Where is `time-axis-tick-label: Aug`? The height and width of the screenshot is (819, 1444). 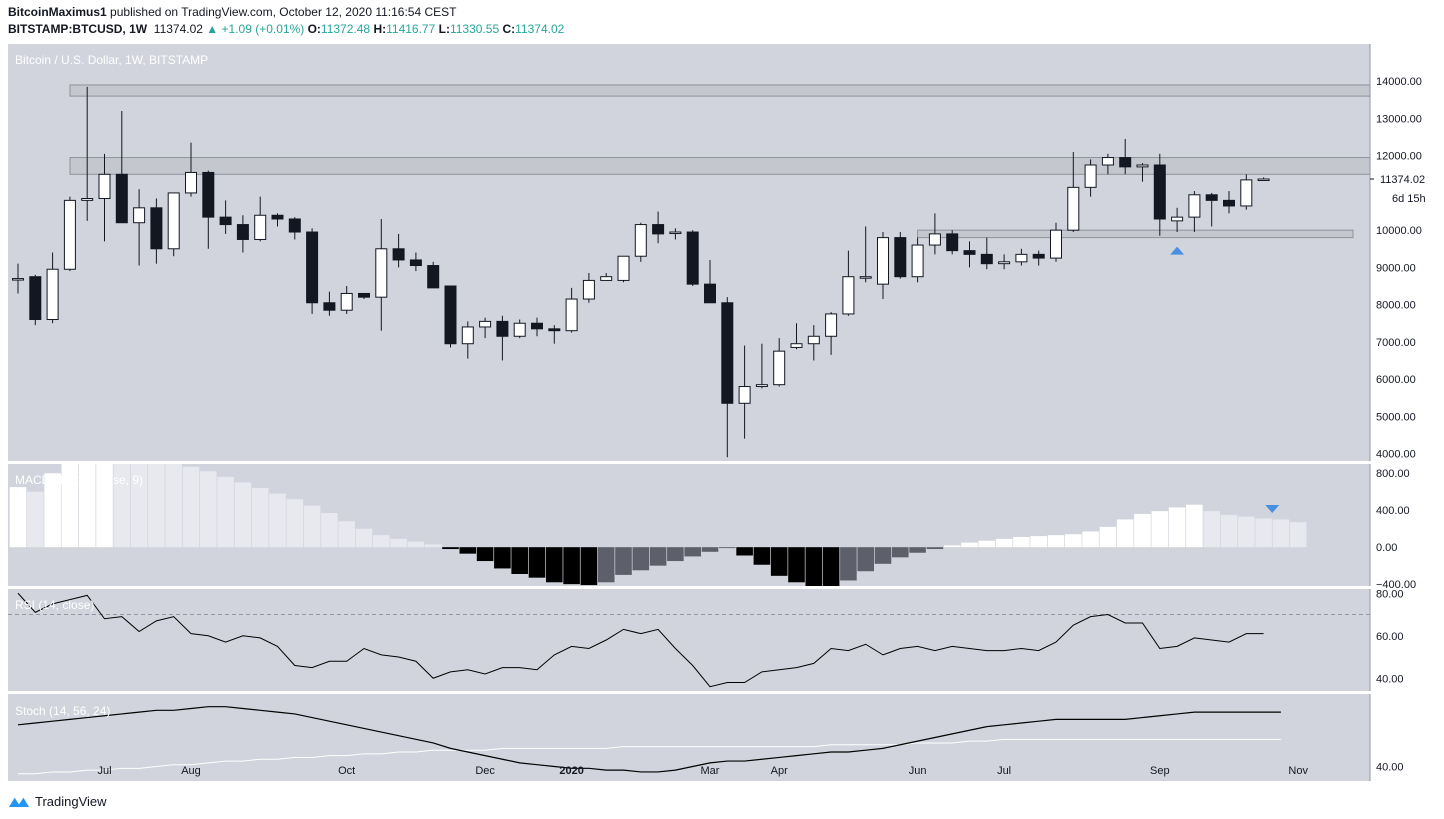
time-axis-tick-label: Aug is located at coordinates (191, 771).